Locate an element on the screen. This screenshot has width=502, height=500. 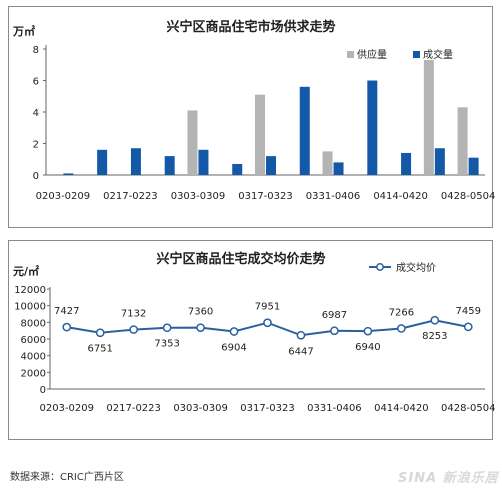
chart-title: 兴宁区商品住宅成交均价走势 is located at coordinates (240, 259).